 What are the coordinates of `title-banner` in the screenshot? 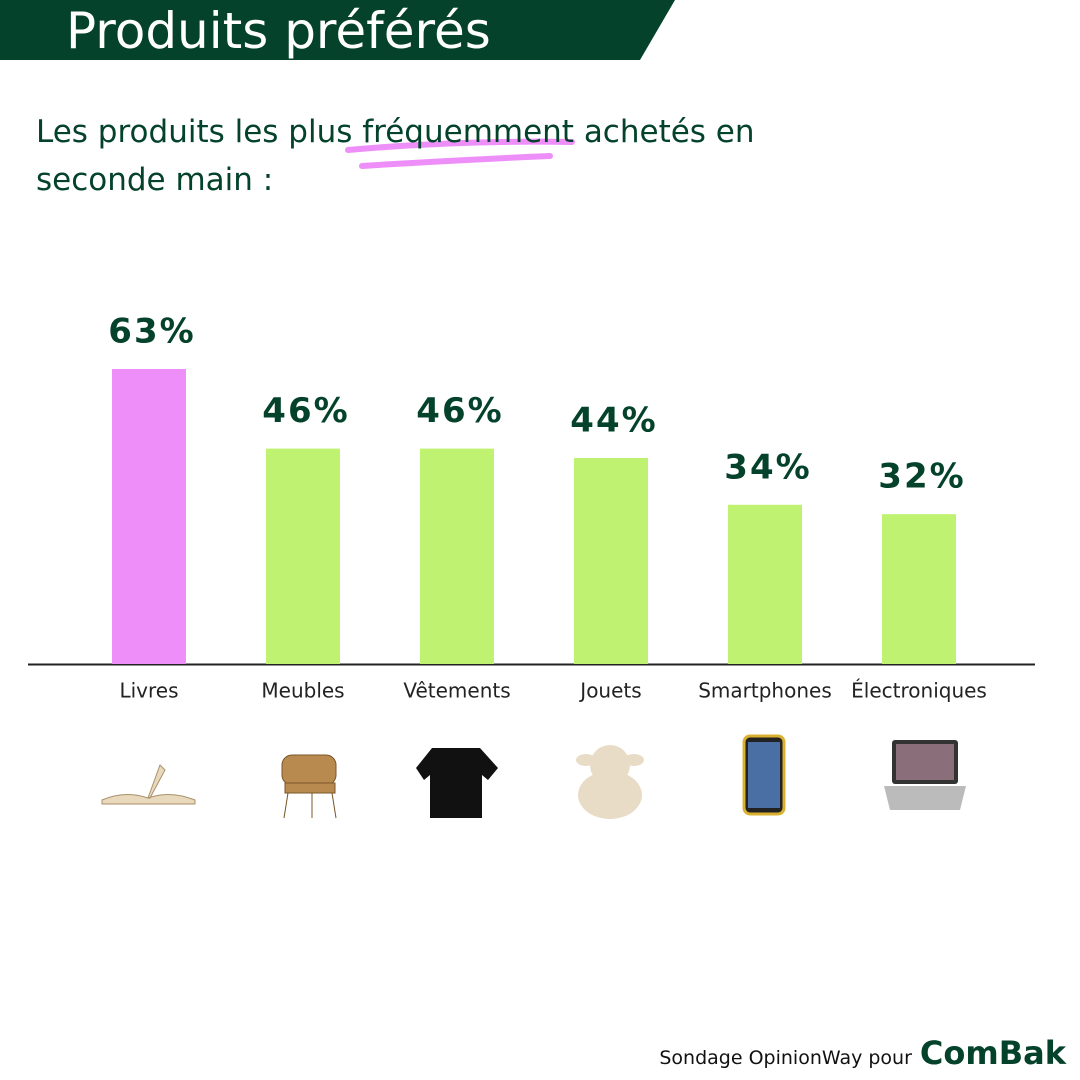 It's located at (337, 30).